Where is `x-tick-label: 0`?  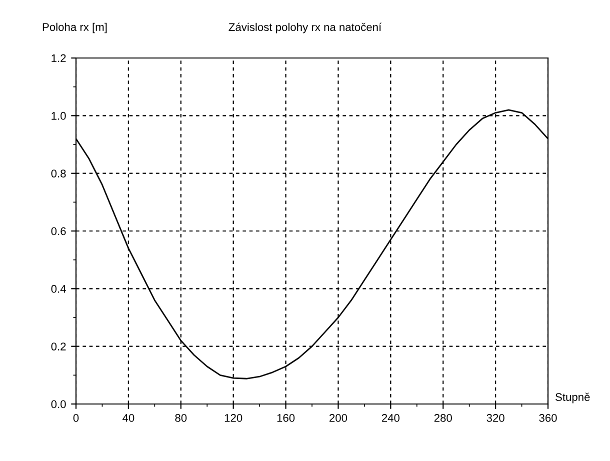 x-tick-label: 0 is located at coordinates (76, 418).